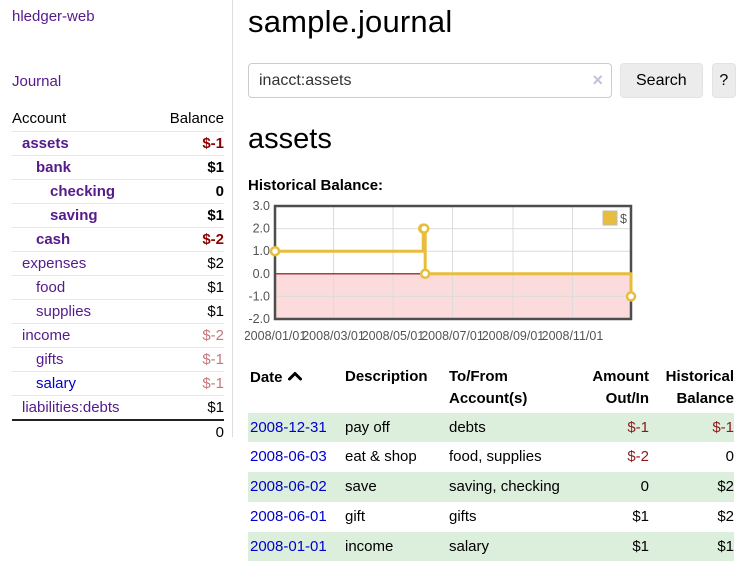 This screenshot has width=742, height=582. I want to click on account-link-checking: checking, so click(83, 191).